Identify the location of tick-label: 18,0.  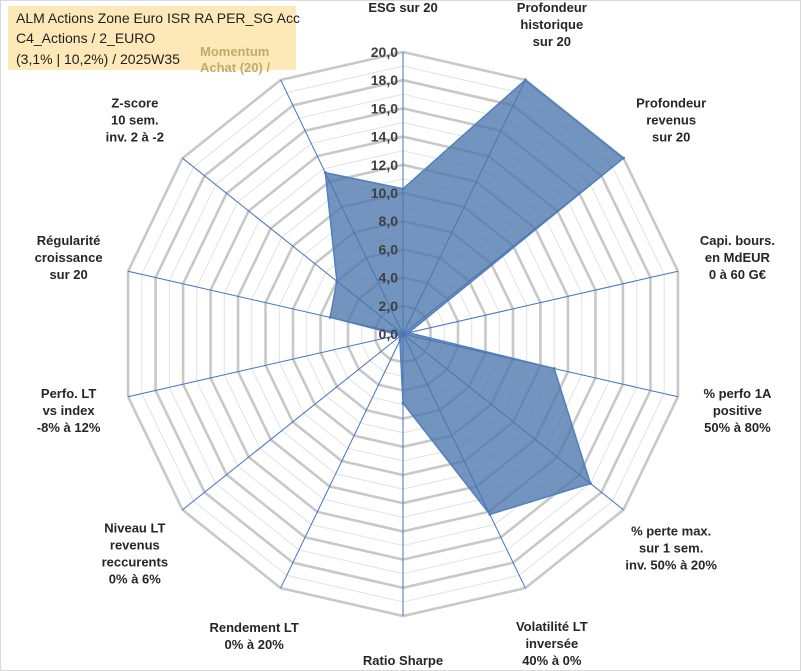
(384, 80).